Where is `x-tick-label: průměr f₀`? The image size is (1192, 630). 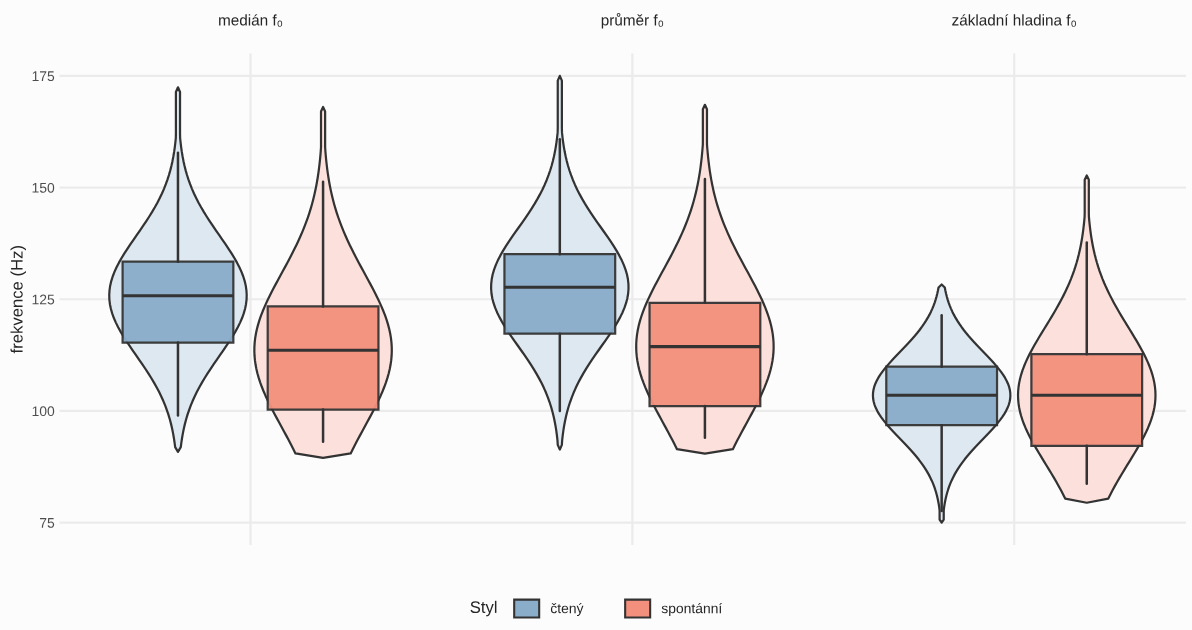 x-tick-label: průměr f₀ is located at coordinates (632, 21).